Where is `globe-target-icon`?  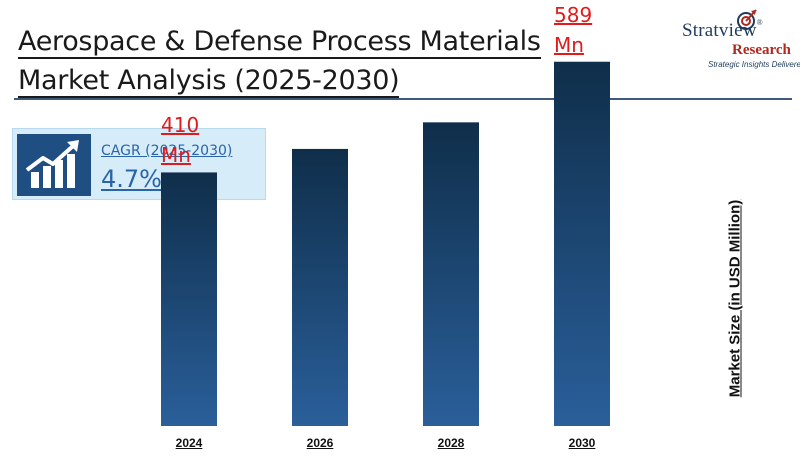 globe-target-icon is located at coordinates (747, 19).